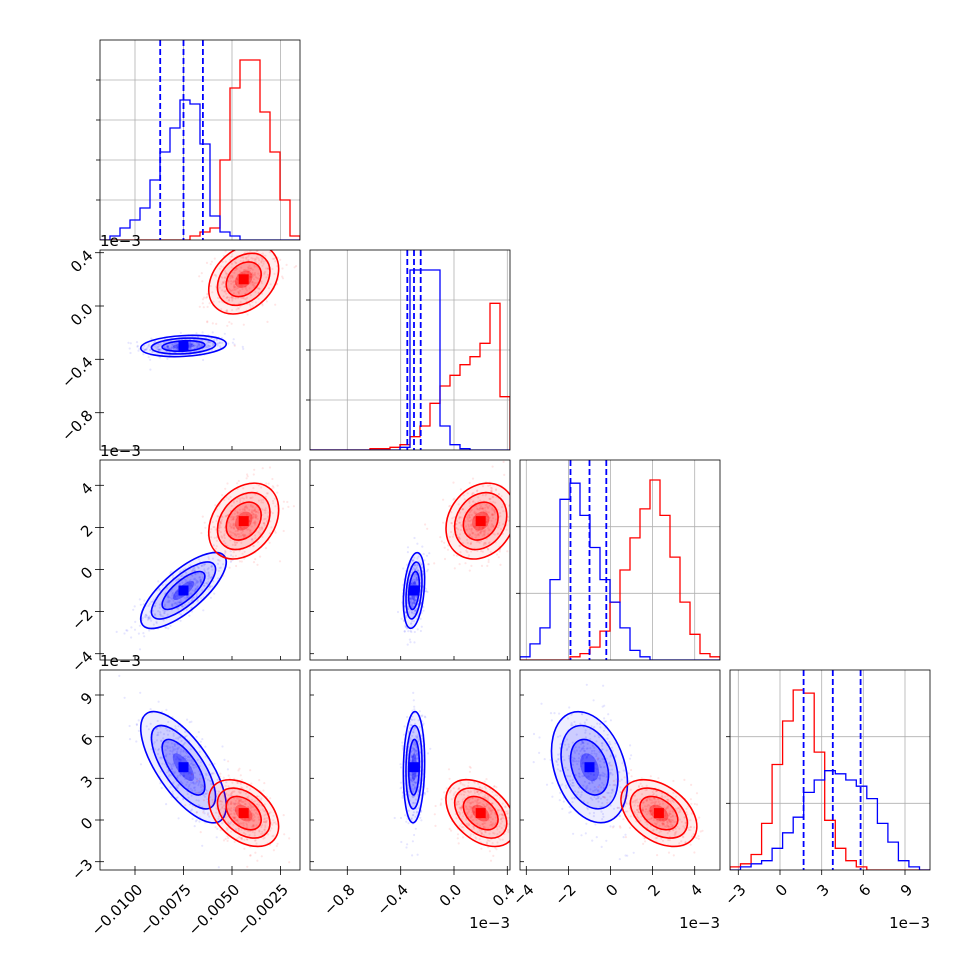 This screenshot has width=970, height=974. I want to click on panel-p2-p3, so click(471, 553).